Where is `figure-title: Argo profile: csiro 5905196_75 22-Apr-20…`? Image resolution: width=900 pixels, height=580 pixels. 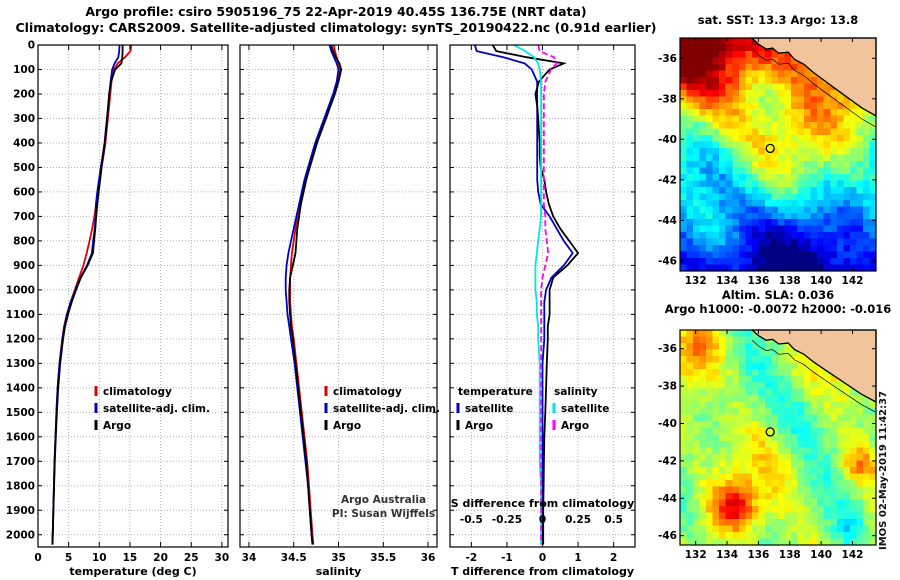 figure-title: Argo profile: csiro 5905196_75 22-Apr-20… is located at coordinates (336, 11).